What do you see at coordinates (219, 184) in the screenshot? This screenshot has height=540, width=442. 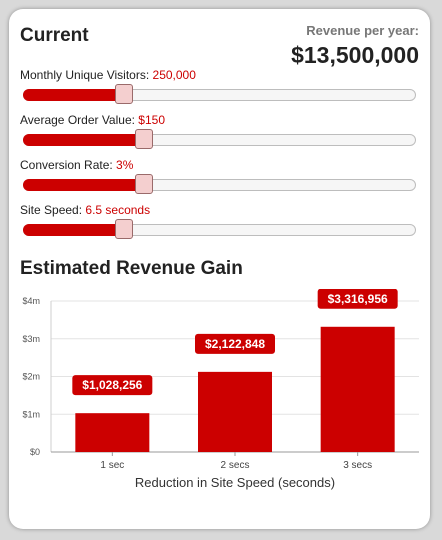 I see `conversion-rate-slider` at bounding box center [219, 184].